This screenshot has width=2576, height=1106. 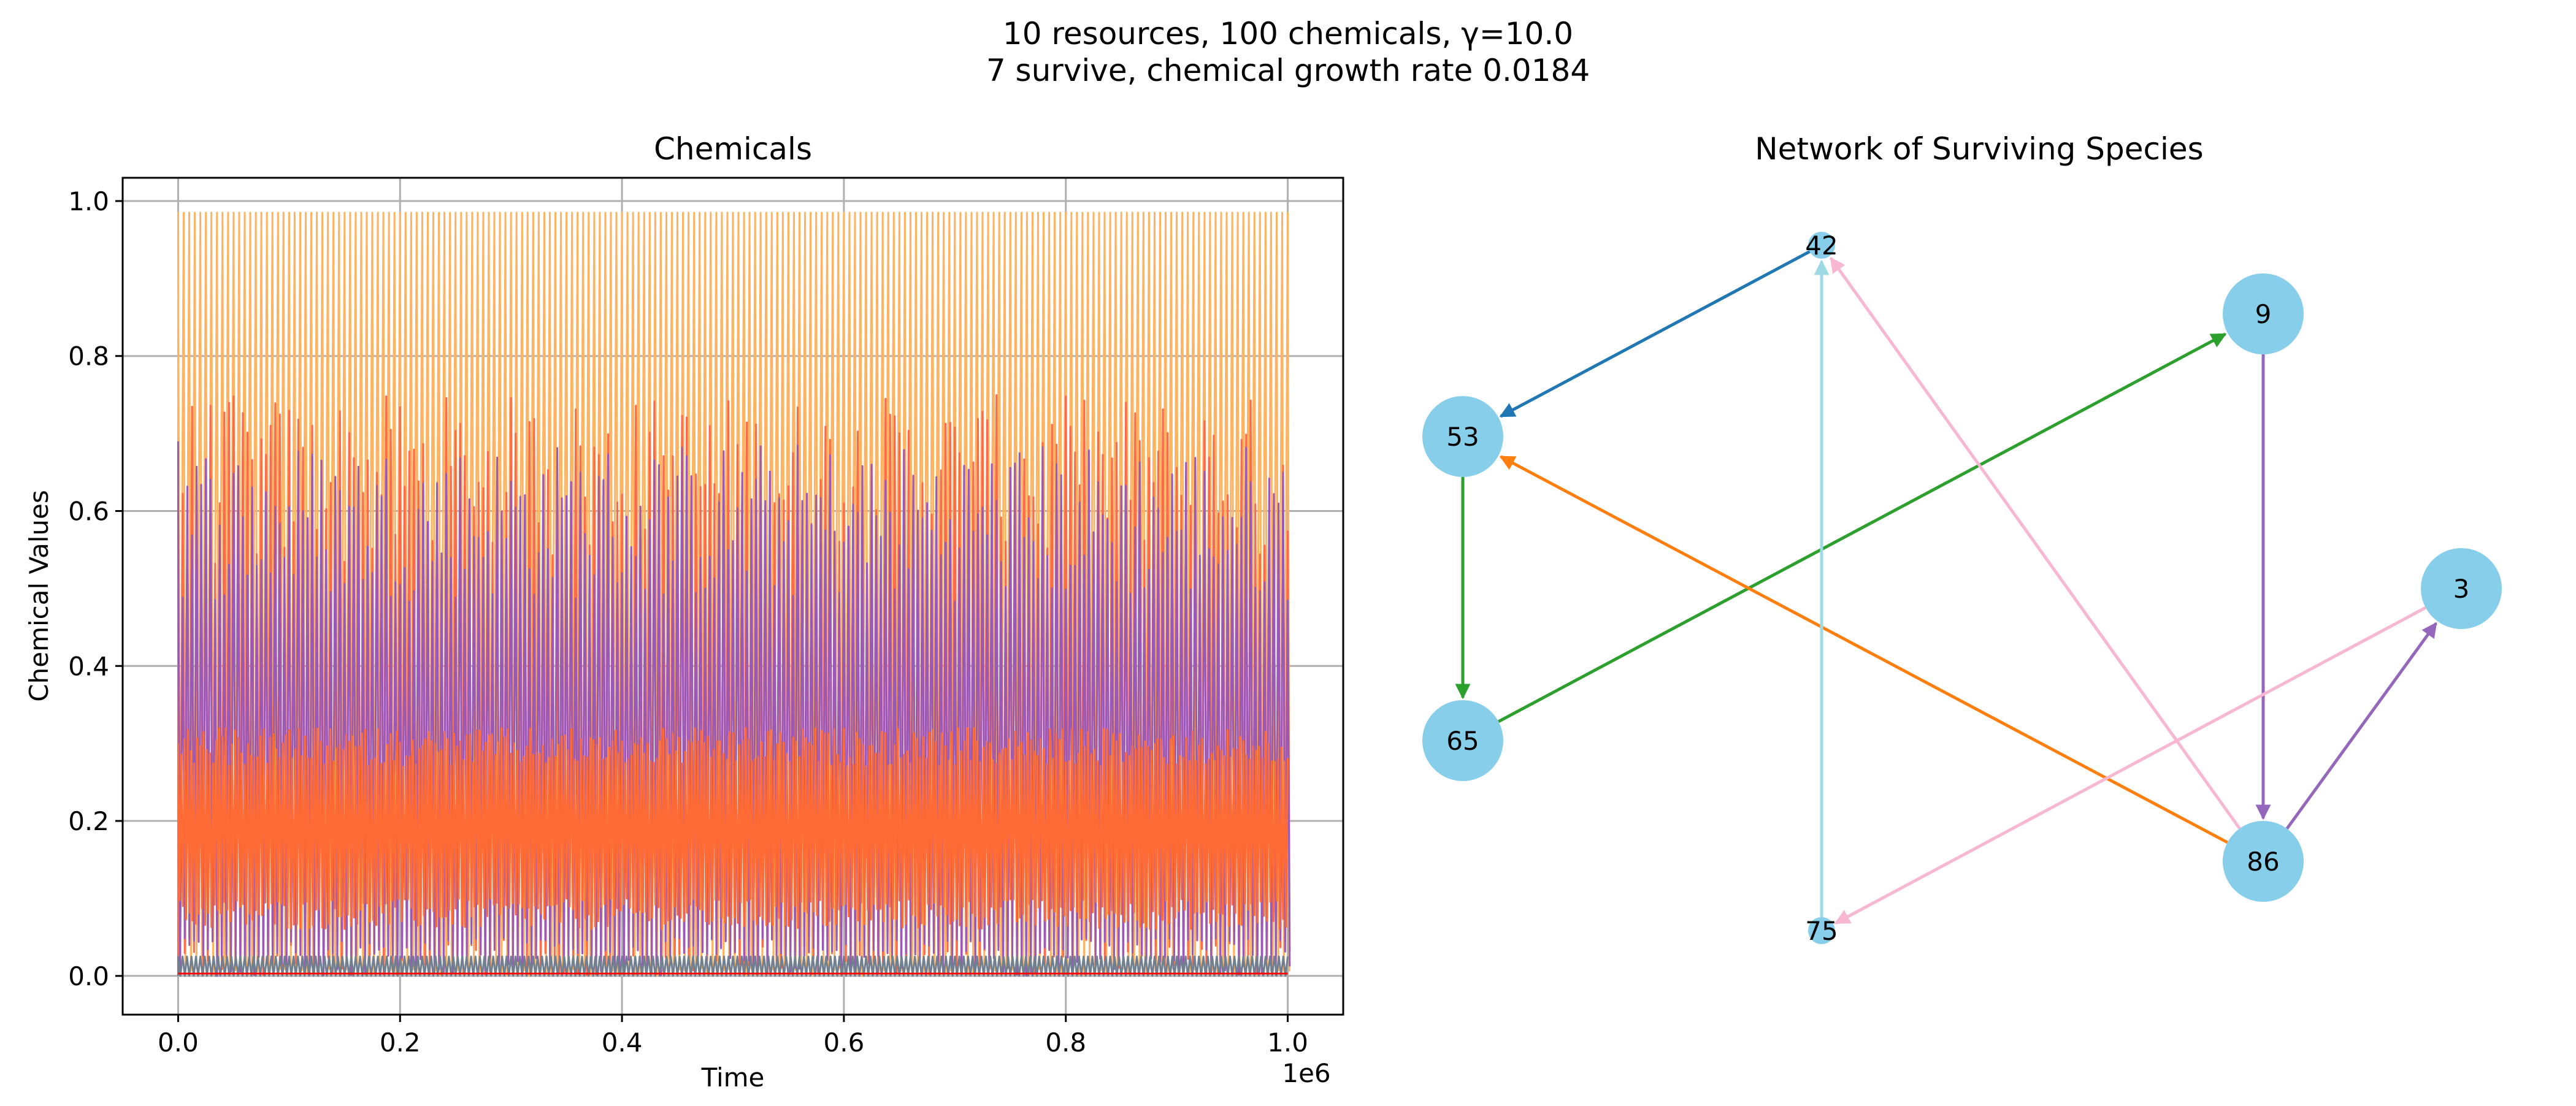 I want to click on x-tick-label: 0.4, so click(x=622, y=1043).